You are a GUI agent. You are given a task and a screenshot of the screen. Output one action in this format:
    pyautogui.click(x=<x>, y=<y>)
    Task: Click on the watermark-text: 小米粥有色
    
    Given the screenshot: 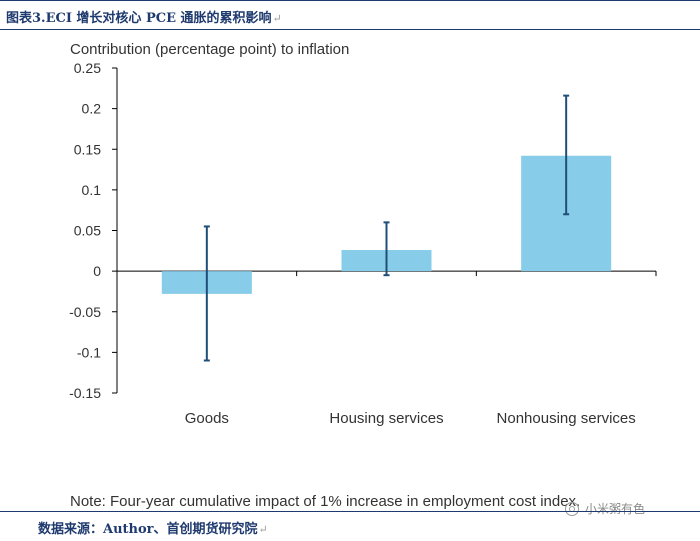 What is the action you would take?
    pyautogui.click(x=615, y=509)
    